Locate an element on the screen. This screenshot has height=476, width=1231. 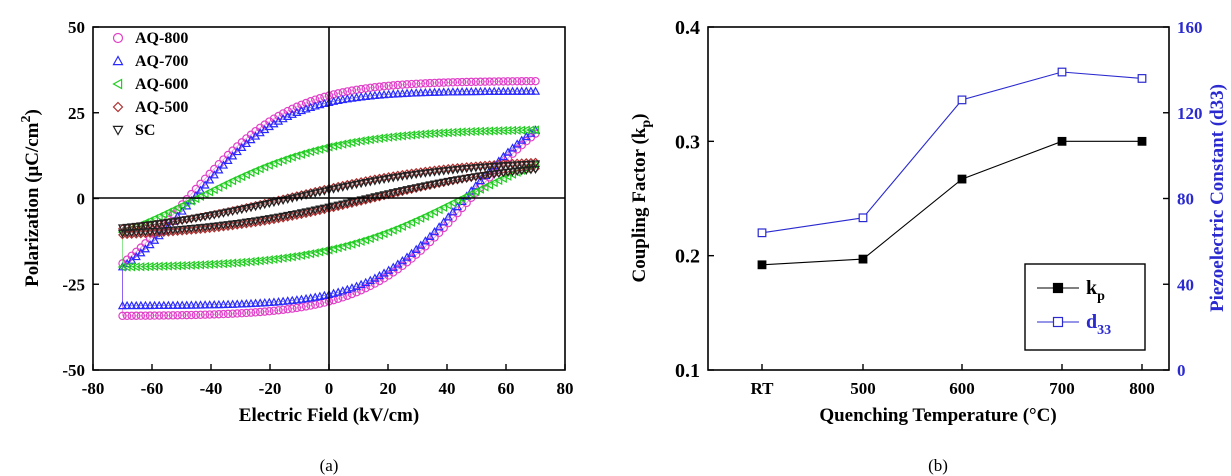
legend-item-a: AQ-500 is located at coordinates (150, 107).